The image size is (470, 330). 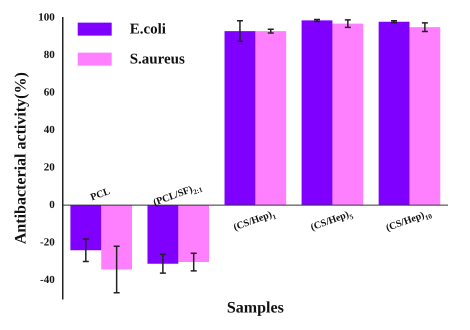 I want to click on y-tick-label: 80, so click(x=50, y=54).